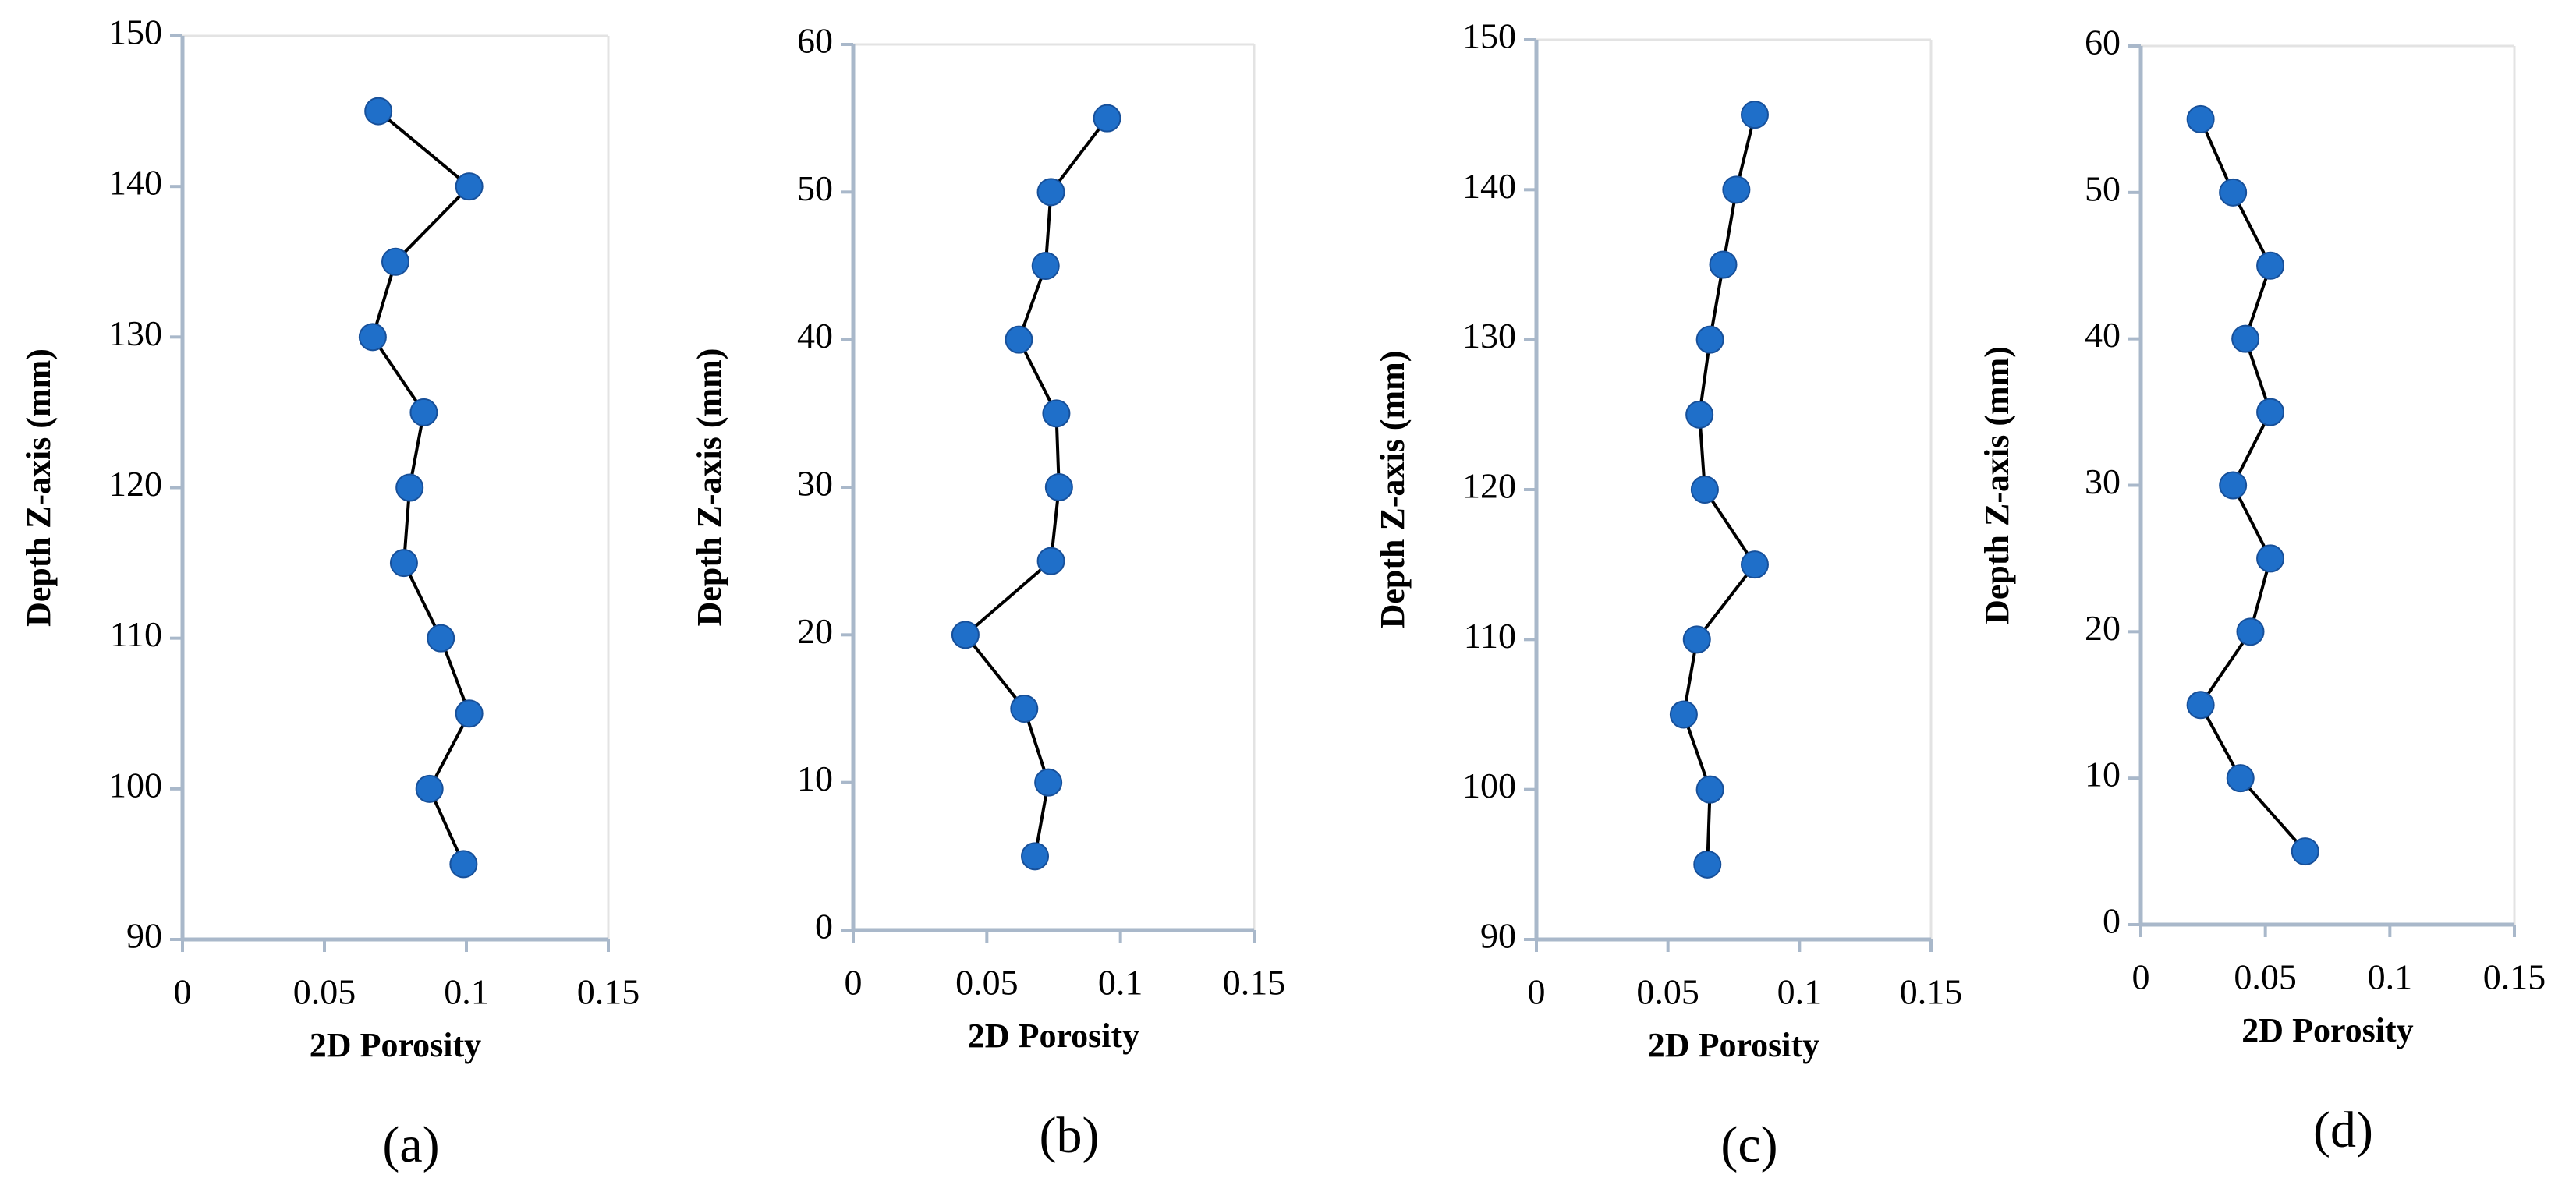 This screenshot has height=1185, width=2576. What do you see at coordinates (2343, 1130) in the screenshot?
I see `panel-label: (d)` at bounding box center [2343, 1130].